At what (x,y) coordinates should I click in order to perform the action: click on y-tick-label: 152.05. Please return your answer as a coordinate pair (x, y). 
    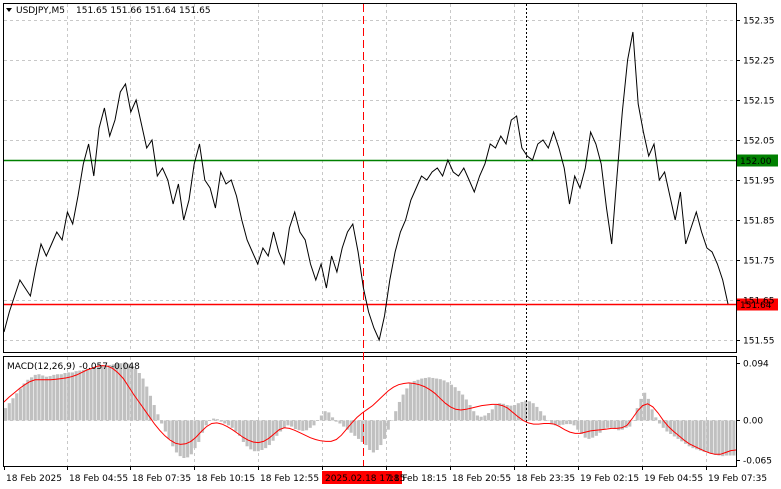
    Looking at the image, I should click on (759, 142).